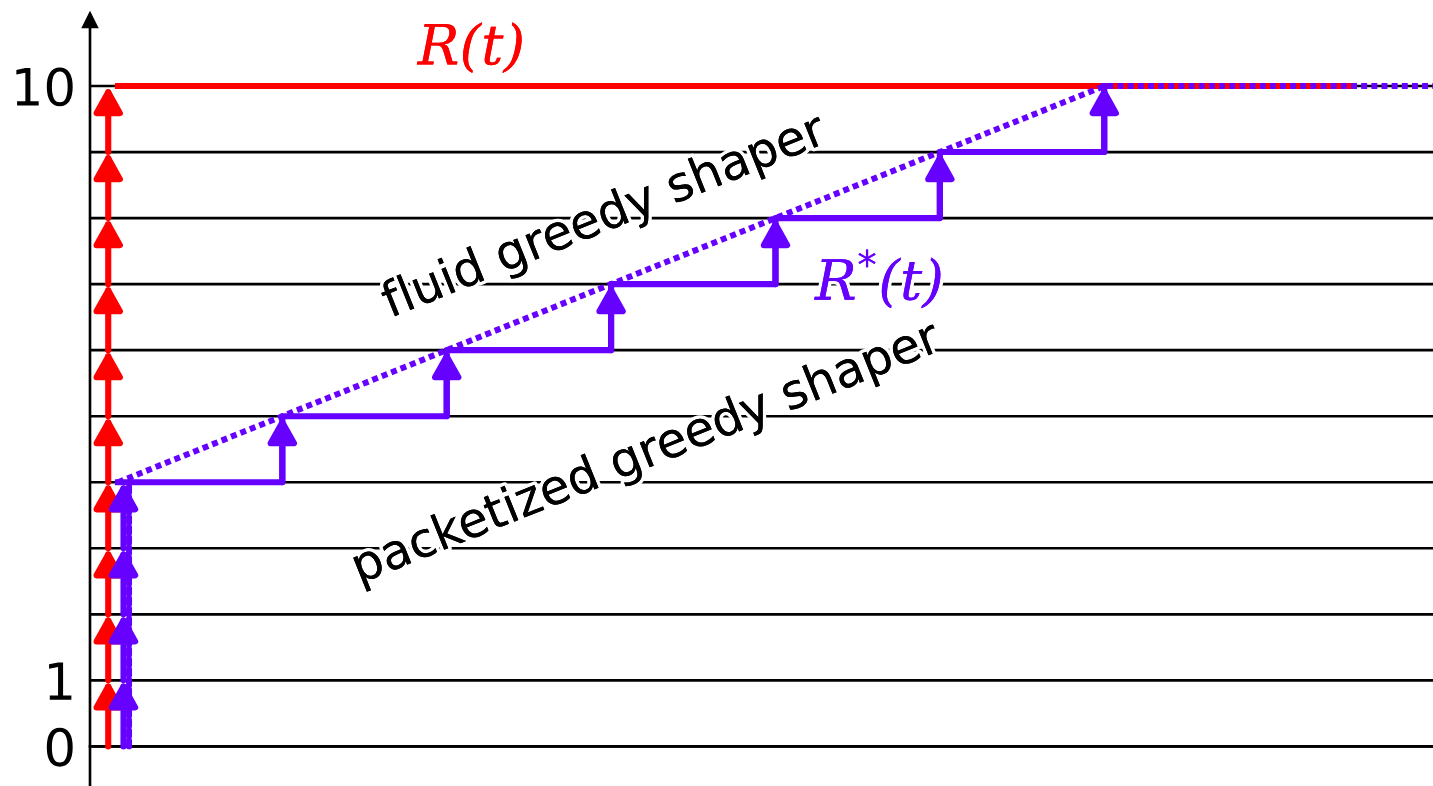  What do you see at coordinates (59, 747) in the screenshot?
I see `y-tick-label: 0` at bounding box center [59, 747].